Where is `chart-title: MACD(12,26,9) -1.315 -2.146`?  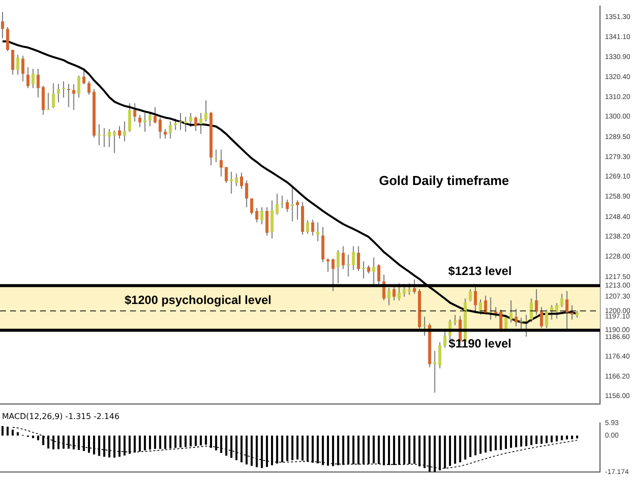
chart-title: MACD(12,26,9) -1.315 -2.146 is located at coordinates (61, 417).